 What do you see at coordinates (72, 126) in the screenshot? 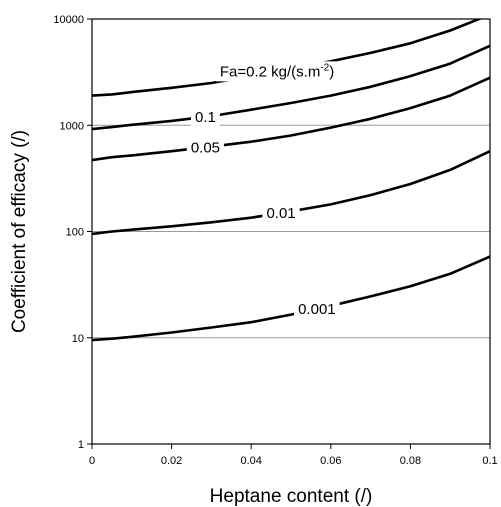
I see `y-tick-label: 1000` at bounding box center [72, 126].